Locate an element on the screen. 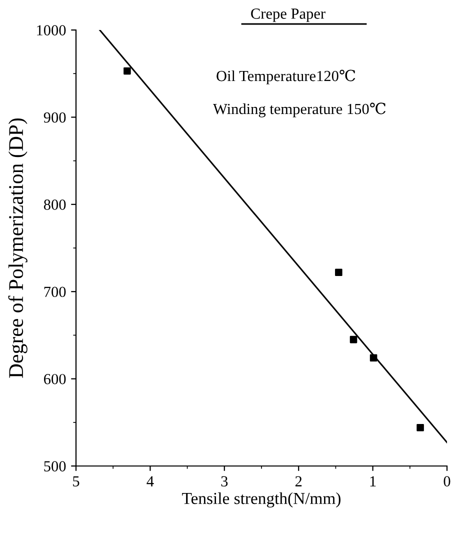 Image resolution: width=461 pixels, height=536 pixels. chart-title: Crepe Paper is located at coordinates (288, 15).